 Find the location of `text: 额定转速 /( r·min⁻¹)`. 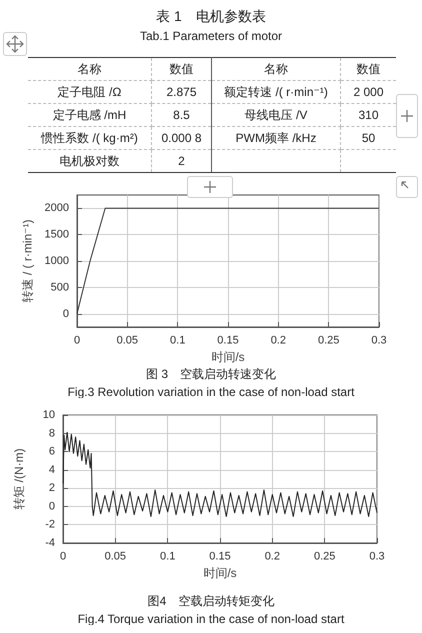

text: 额定转速 /( r·min⁻¹) is located at coordinates (276, 92).